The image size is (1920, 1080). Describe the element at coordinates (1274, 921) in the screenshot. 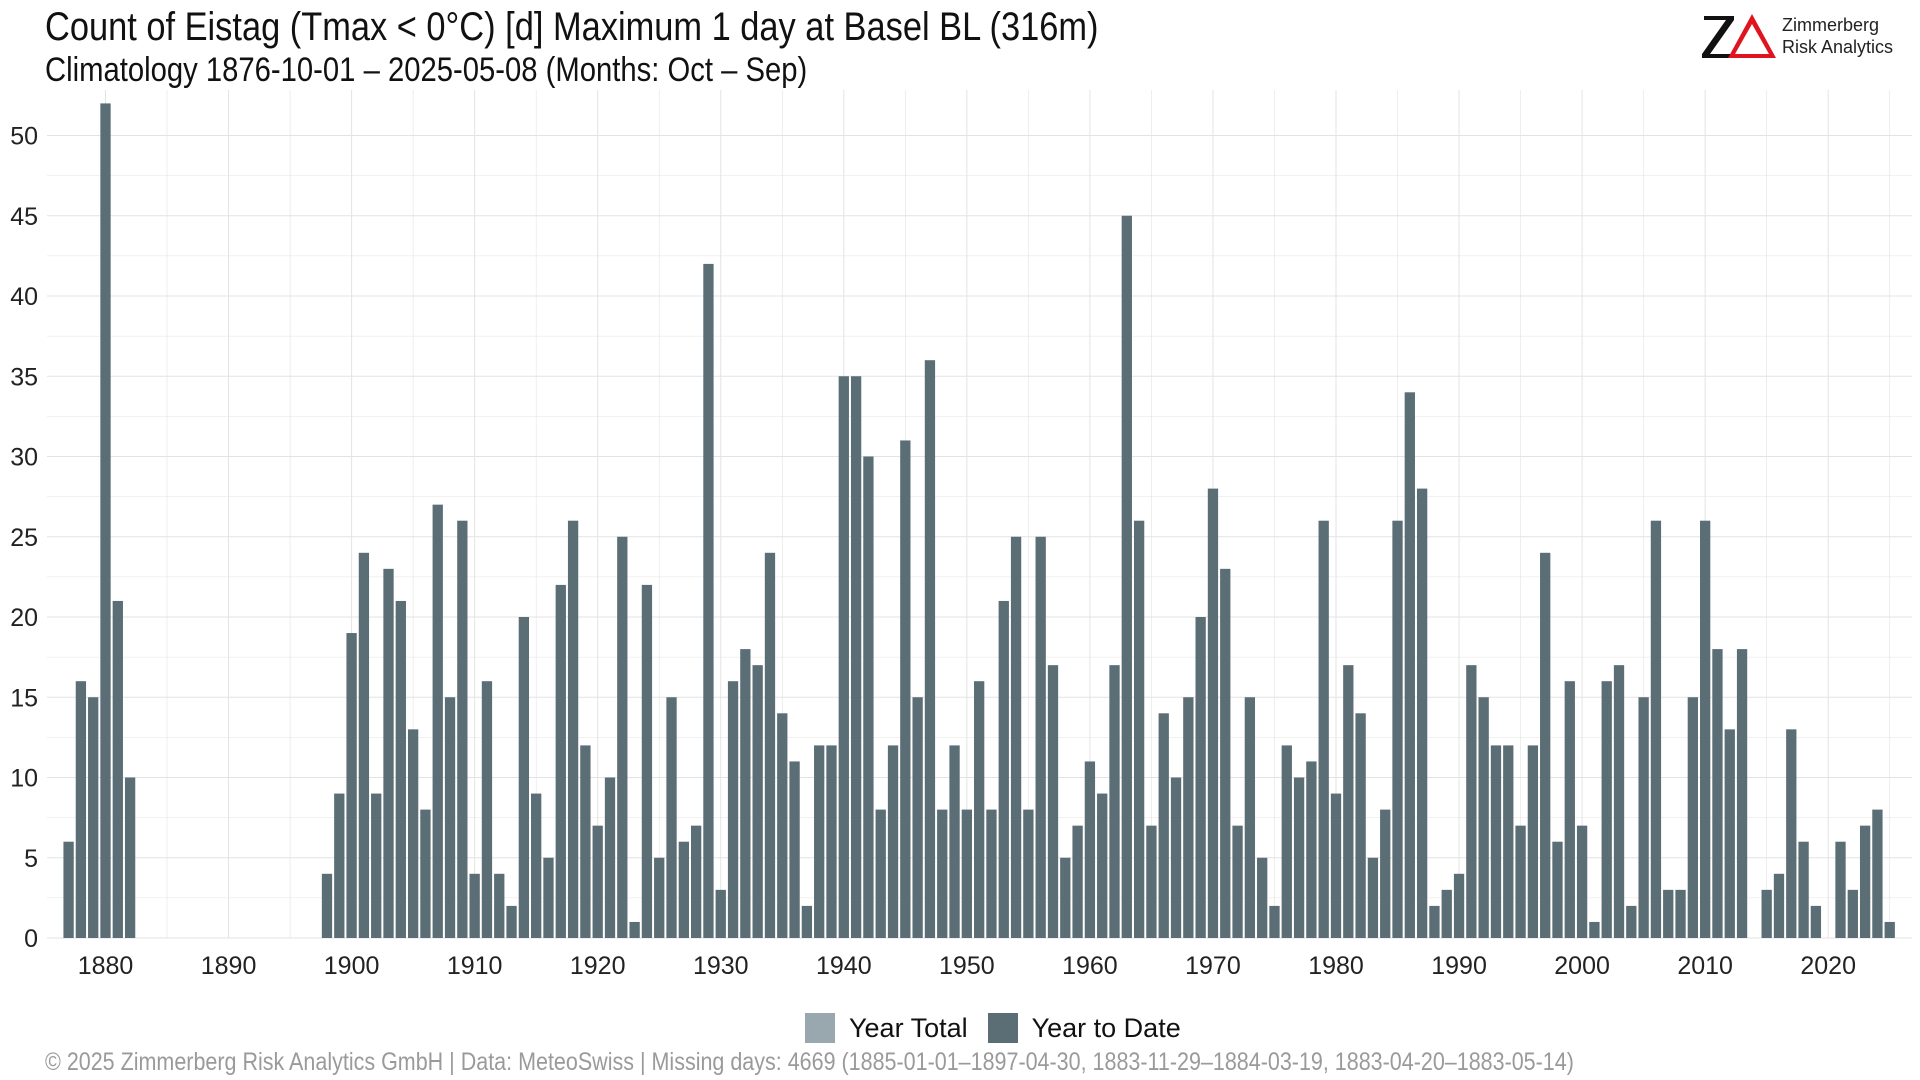

I see `bar-1975` at that location.